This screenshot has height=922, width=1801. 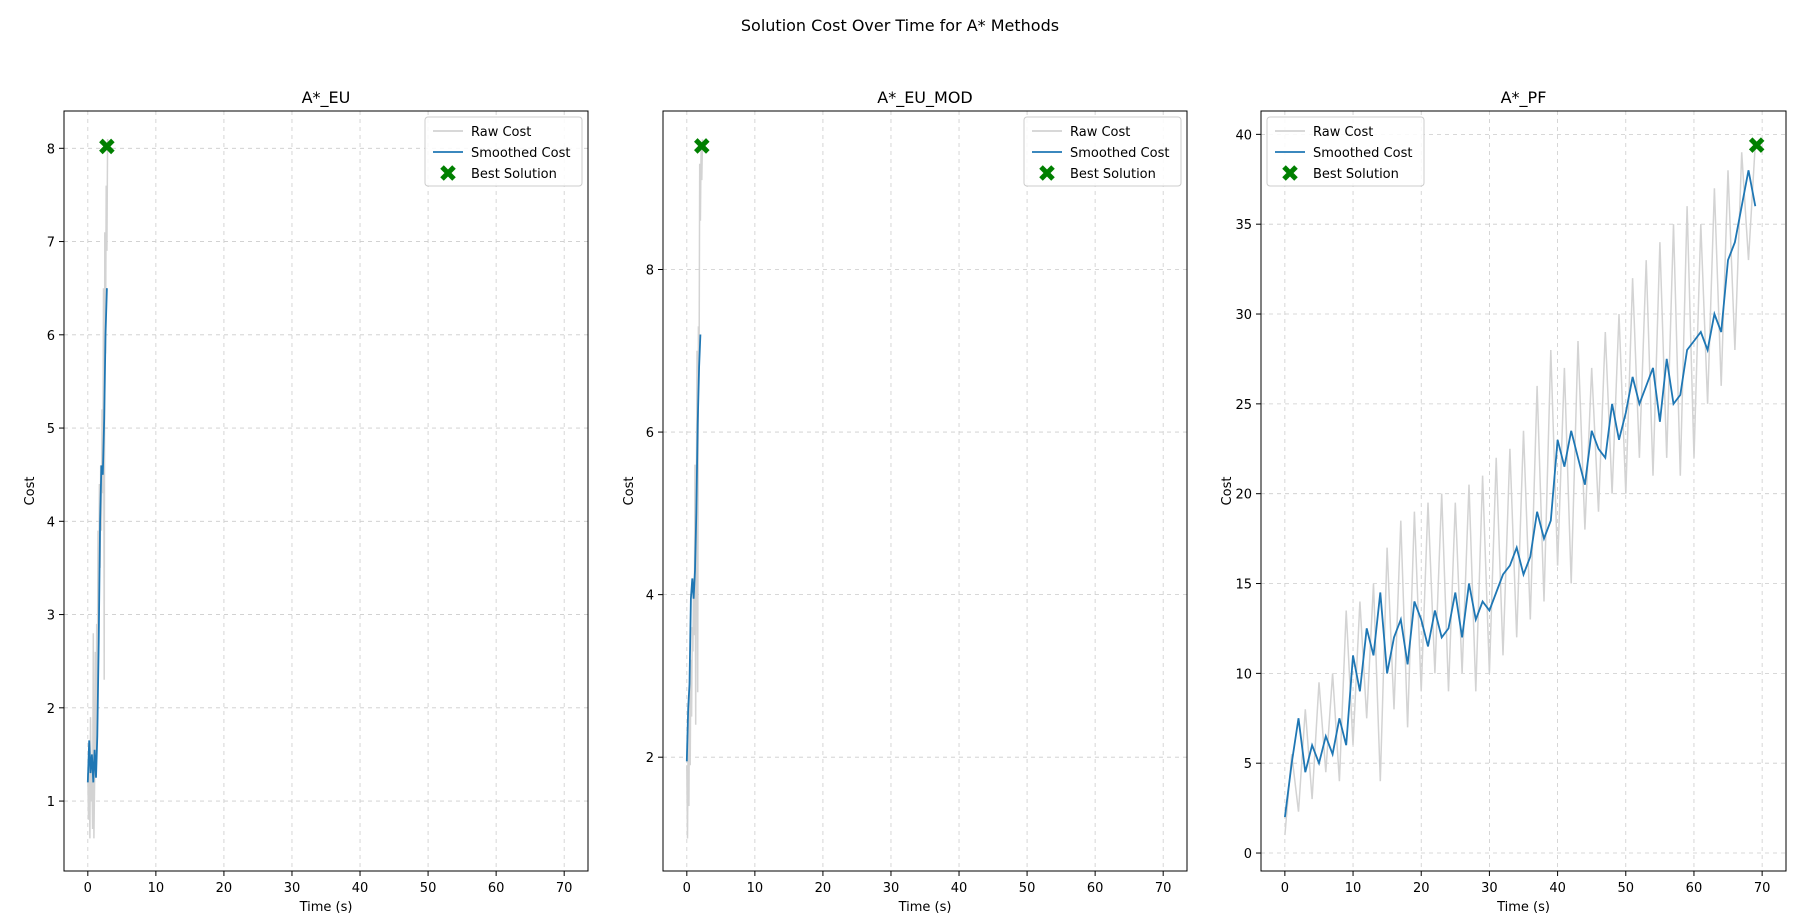 What do you see at coordinates (1243, 135) in the screenshot?
I see `y-tick-label: 40` at bounding box center [1243, 135].